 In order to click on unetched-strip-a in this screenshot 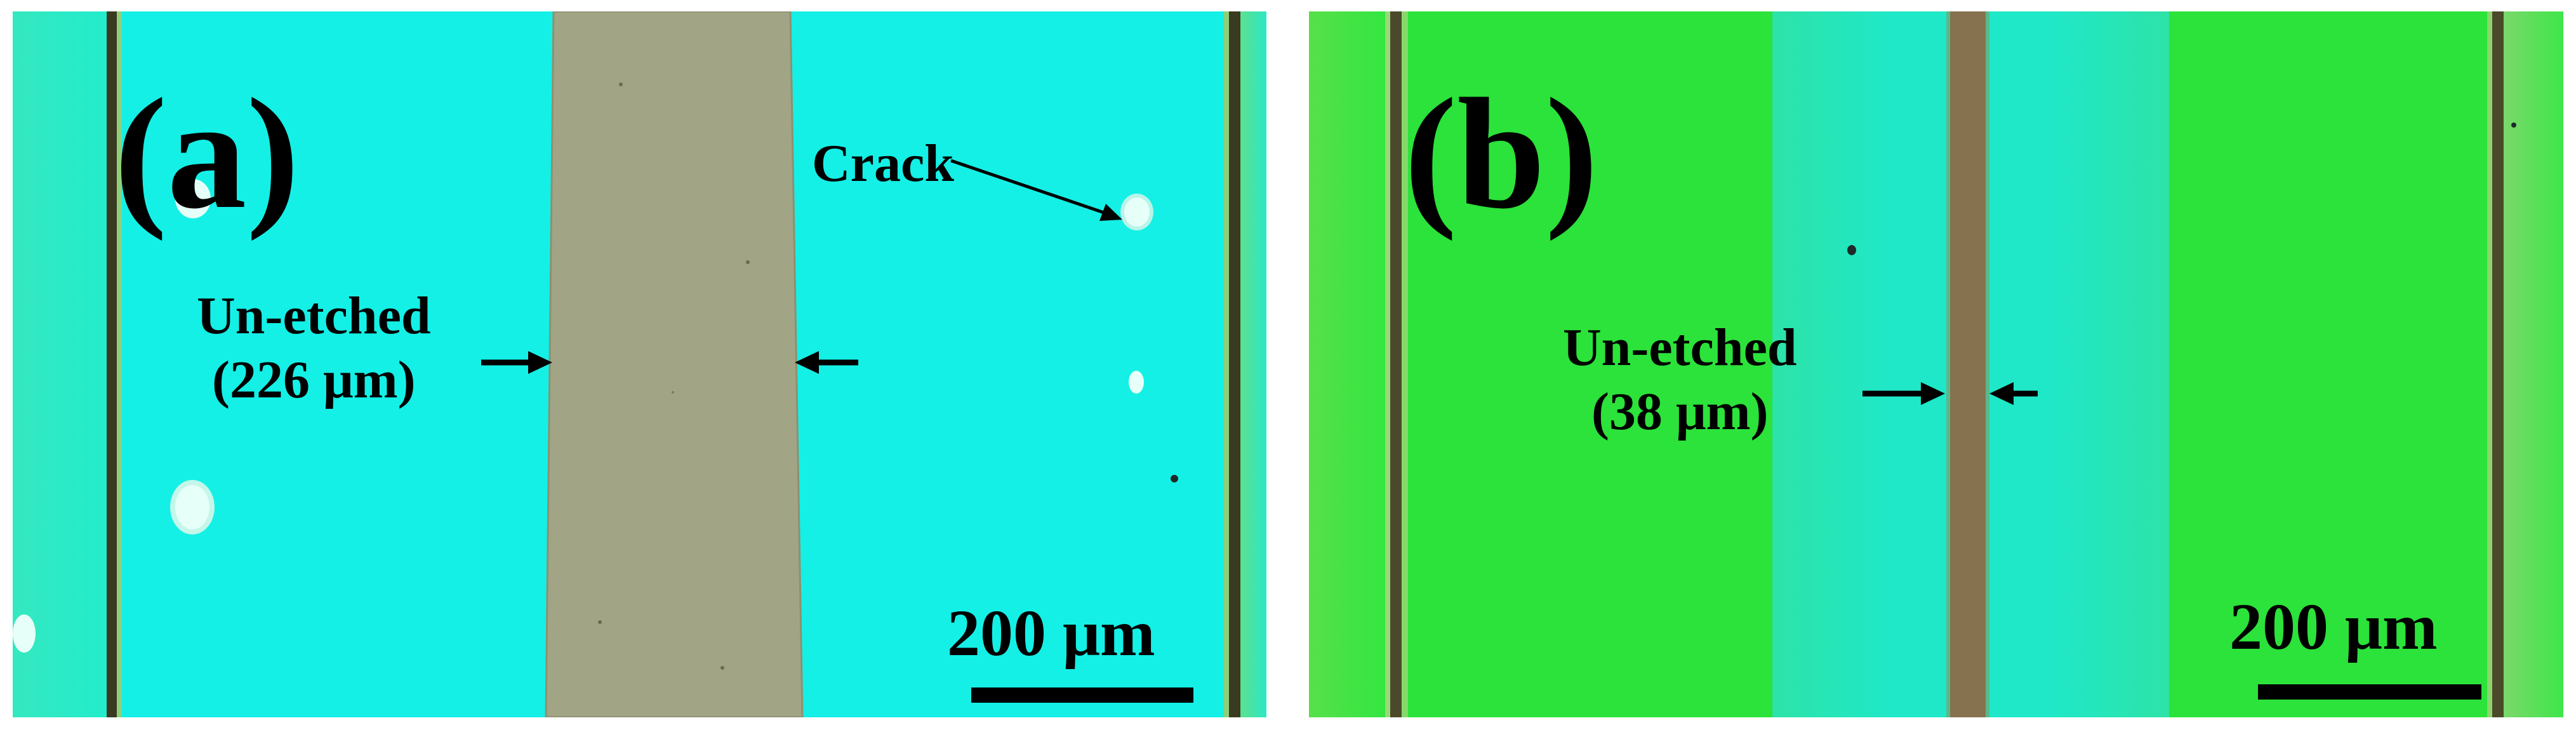, I will do `click(674, 364)`.